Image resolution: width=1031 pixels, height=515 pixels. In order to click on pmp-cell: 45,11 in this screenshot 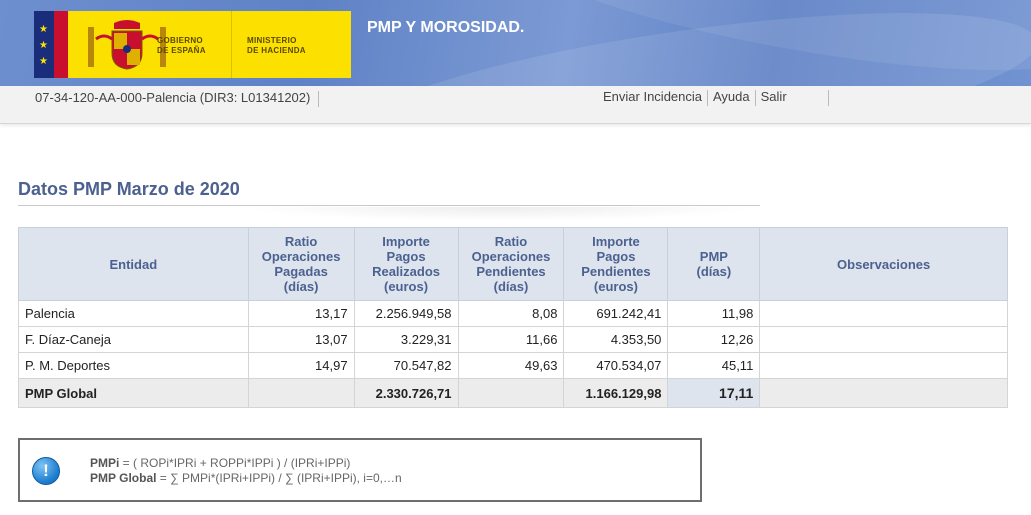, I will do `click(714, 365)`.